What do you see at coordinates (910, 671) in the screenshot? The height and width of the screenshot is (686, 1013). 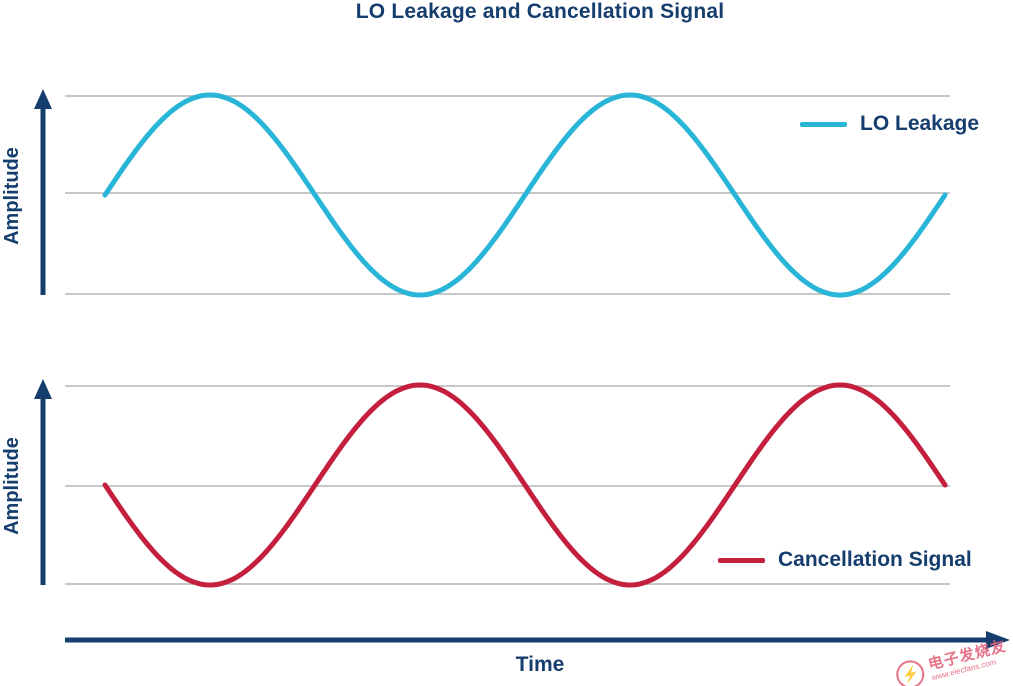 I see `elecfans-logo-icon: ⚡` at bounding box center [910, 671].